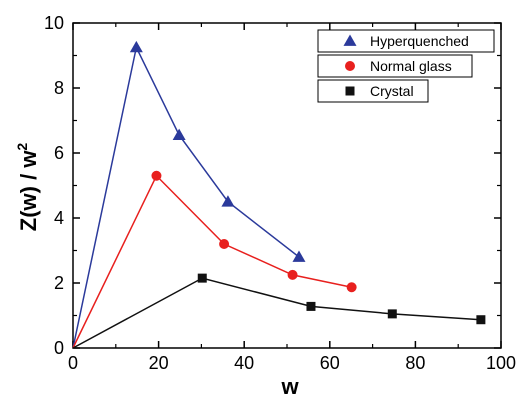  What do you see at coordinates (289, 386) in the screenshot?
I see `x-axis-title: w` at bounding box center [289, 386].